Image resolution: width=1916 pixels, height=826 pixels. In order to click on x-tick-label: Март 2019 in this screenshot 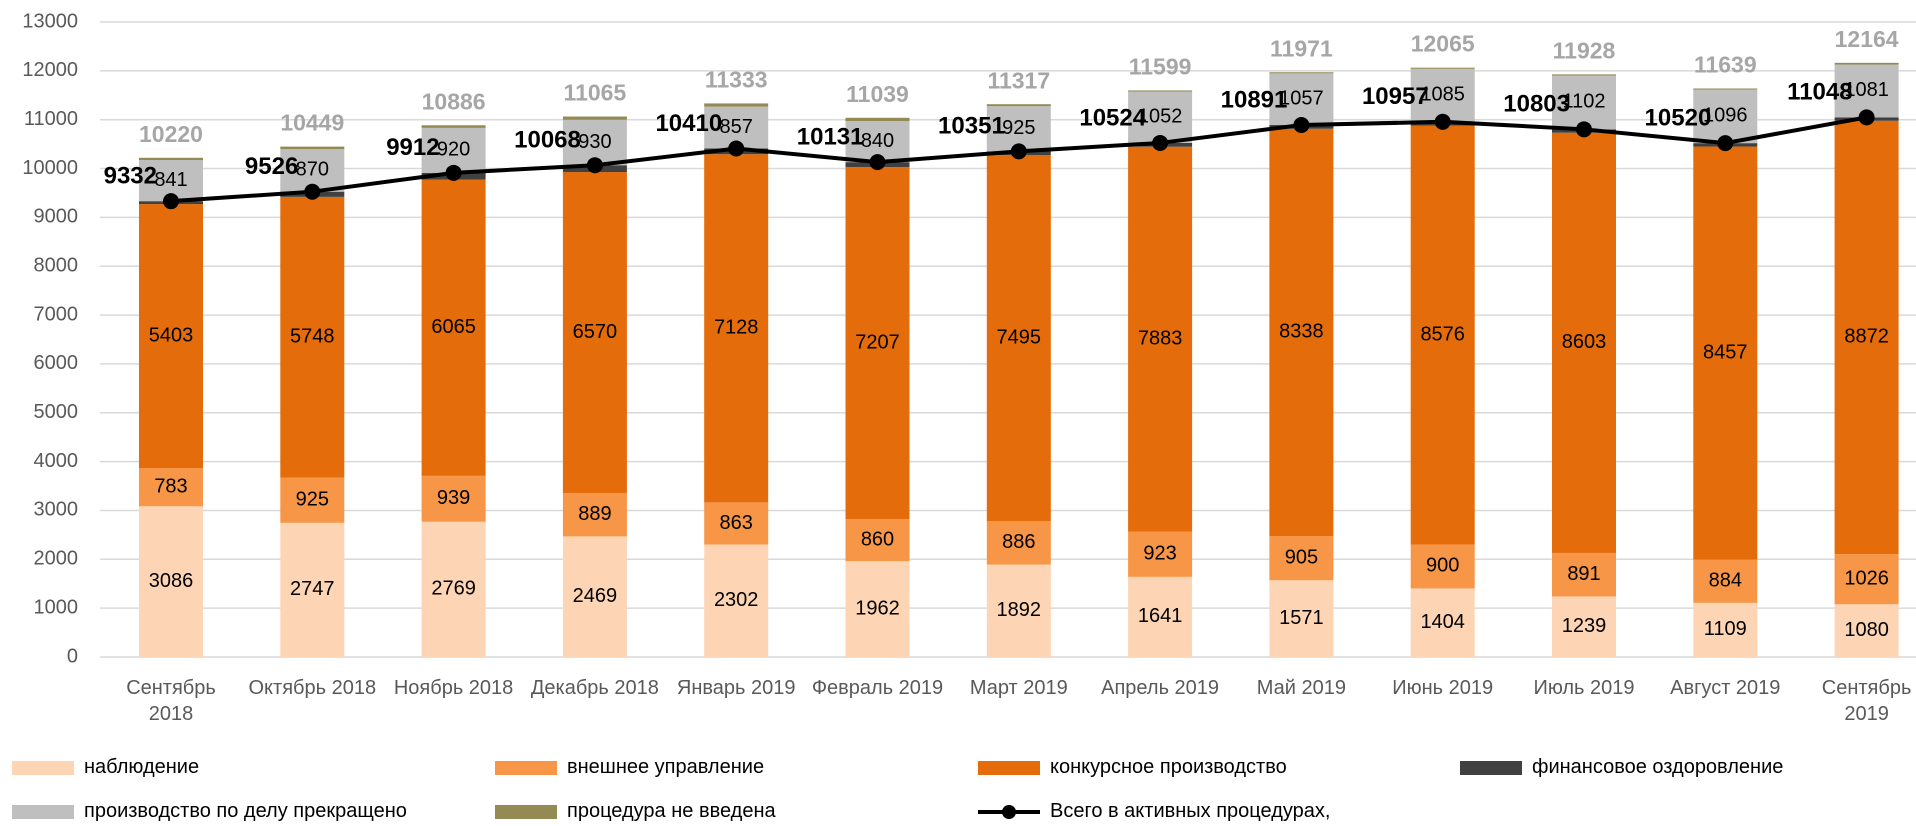, I will do `click(1018, 688)`.